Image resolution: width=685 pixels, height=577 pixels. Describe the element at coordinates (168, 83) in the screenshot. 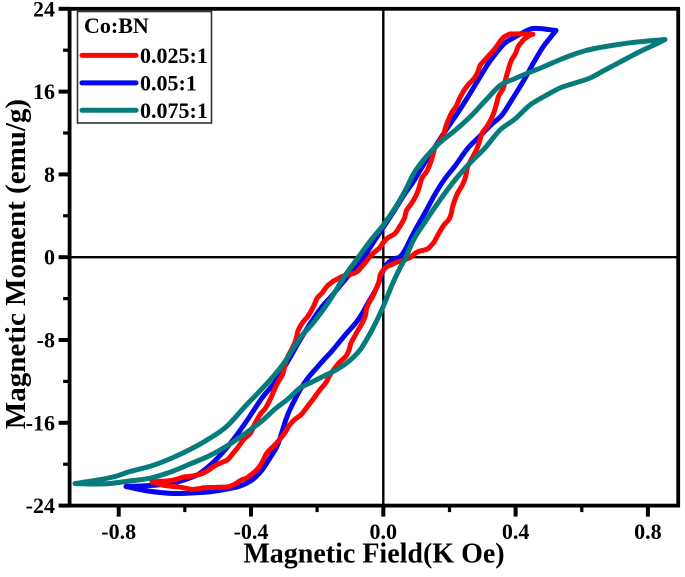

I see `svg-text: 0.05:1` at that location.